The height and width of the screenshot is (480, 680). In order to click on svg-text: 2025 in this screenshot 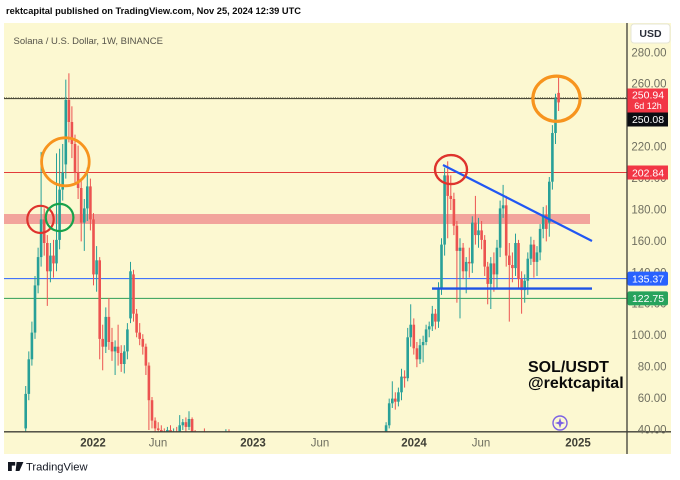, I will do `click(578, 444)`.